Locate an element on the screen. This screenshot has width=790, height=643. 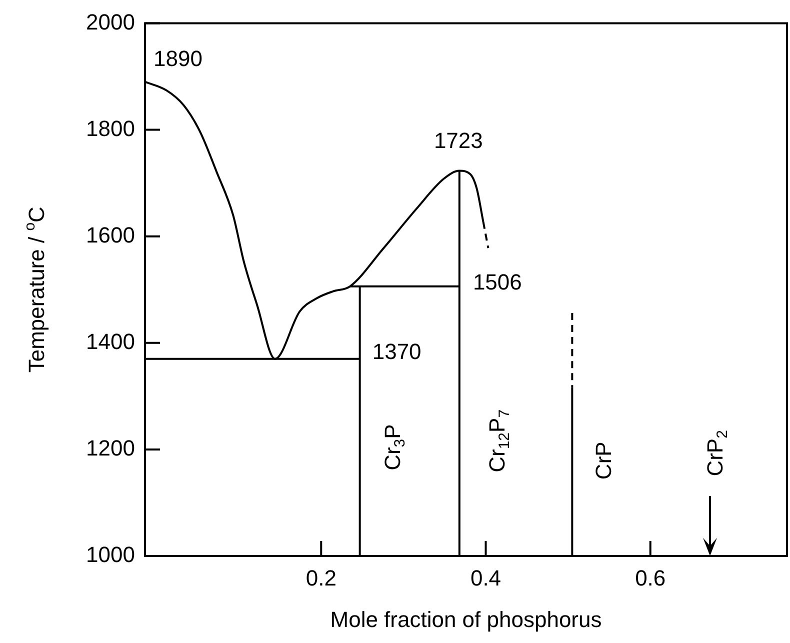
annotation: CrP2 is located at coordinates (717, 453).